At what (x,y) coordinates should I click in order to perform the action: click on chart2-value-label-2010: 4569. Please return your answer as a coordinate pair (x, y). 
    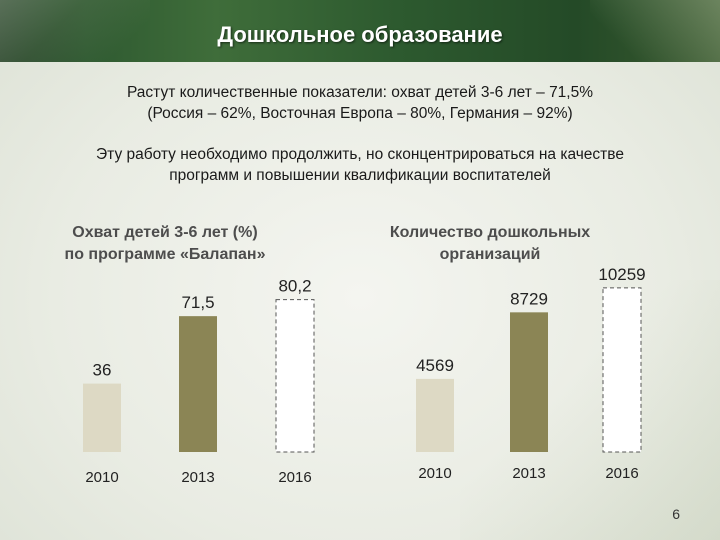
    Looking at the image, I should click on (435, 365).